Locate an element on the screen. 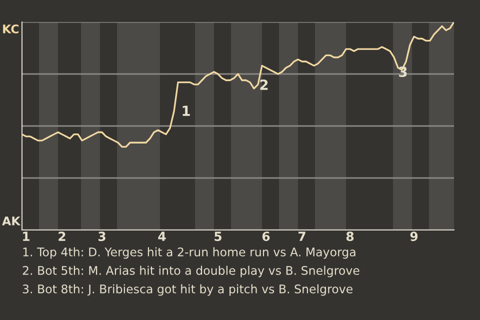 Image resolution: width=480 pixels, height=320 pixels. annotation: 3 is located at coordinates (403, 72).